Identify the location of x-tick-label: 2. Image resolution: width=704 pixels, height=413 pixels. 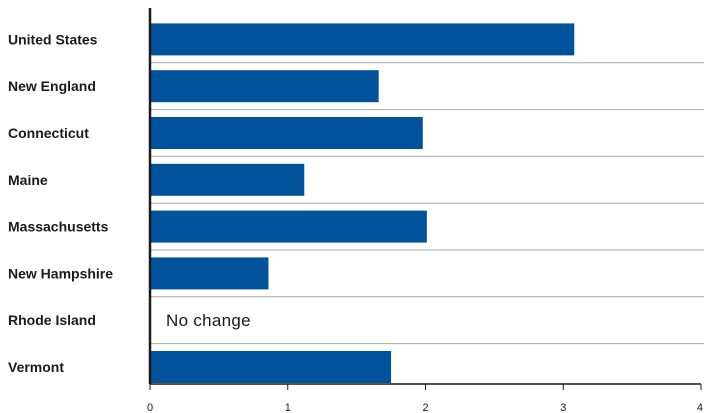
(425, 407).